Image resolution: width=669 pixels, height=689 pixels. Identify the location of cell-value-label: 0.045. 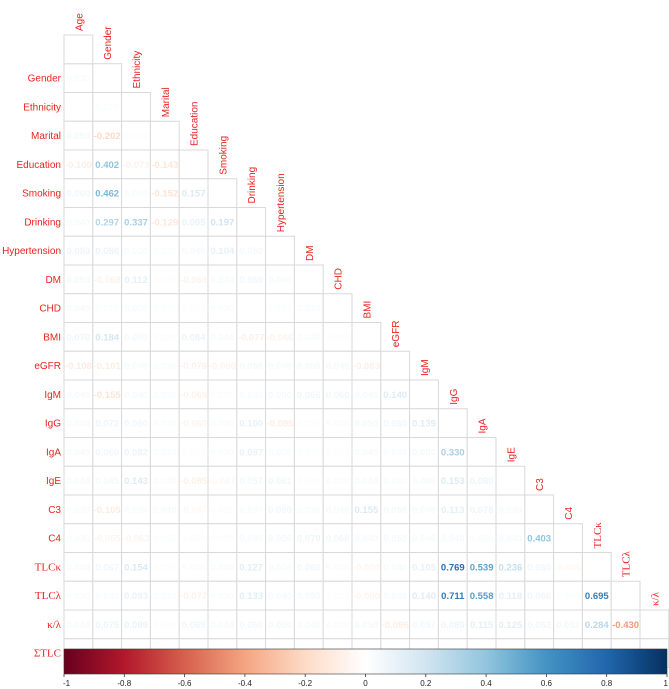
(107, 481).